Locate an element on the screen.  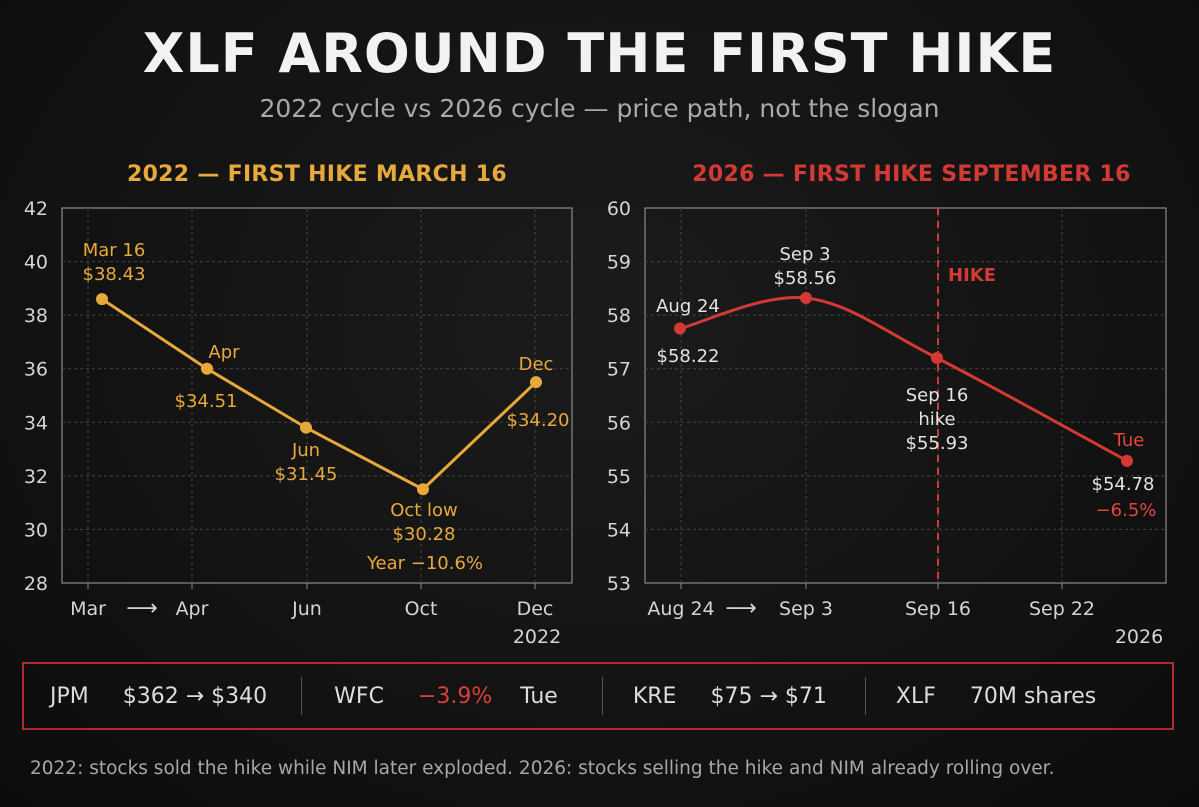
ticker-change: −3.9% is located at coordinates (455, 696).